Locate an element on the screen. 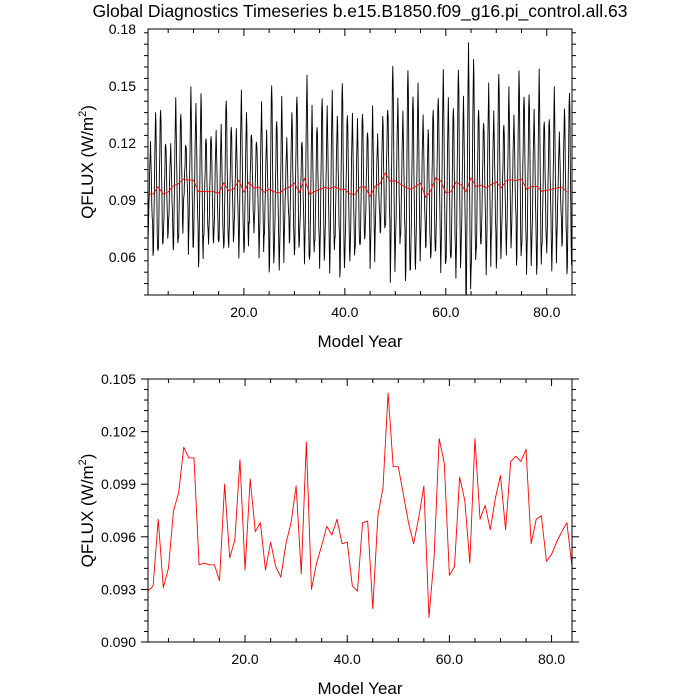  top-x-tick-label: 80.0 is located at coordinates (546, 312).